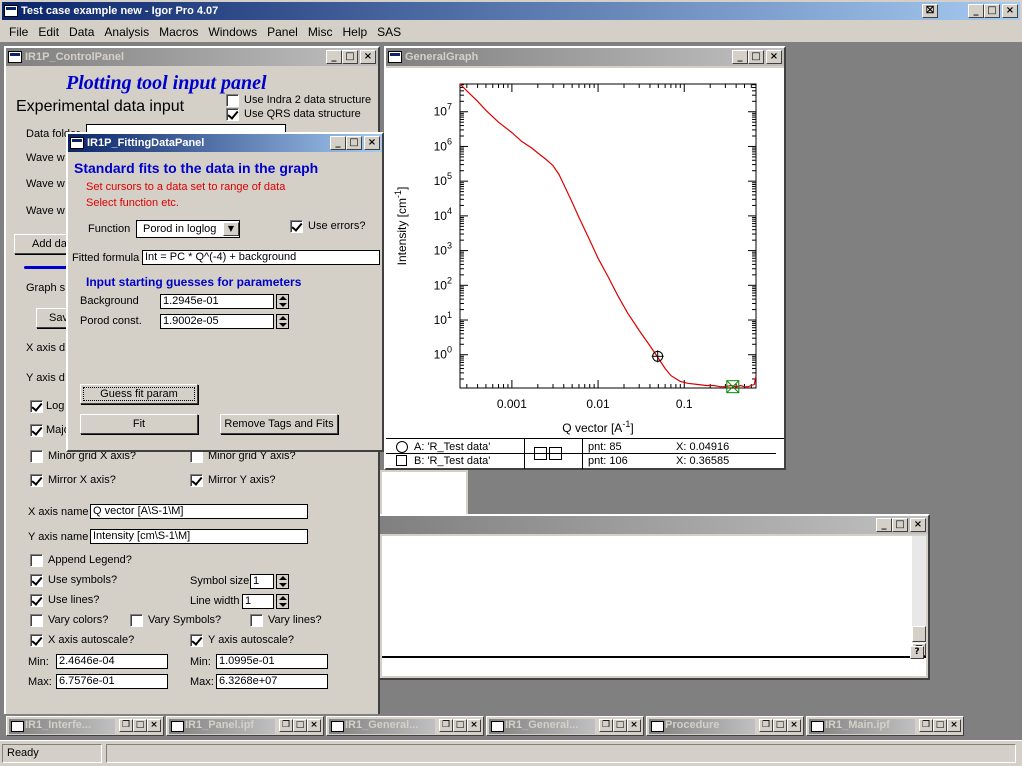 The height and width of the screenshot is (766, 1022). Describe the element at coordinates (401, 460) in the screenshot. I see `cursor-b-icon` at that location.